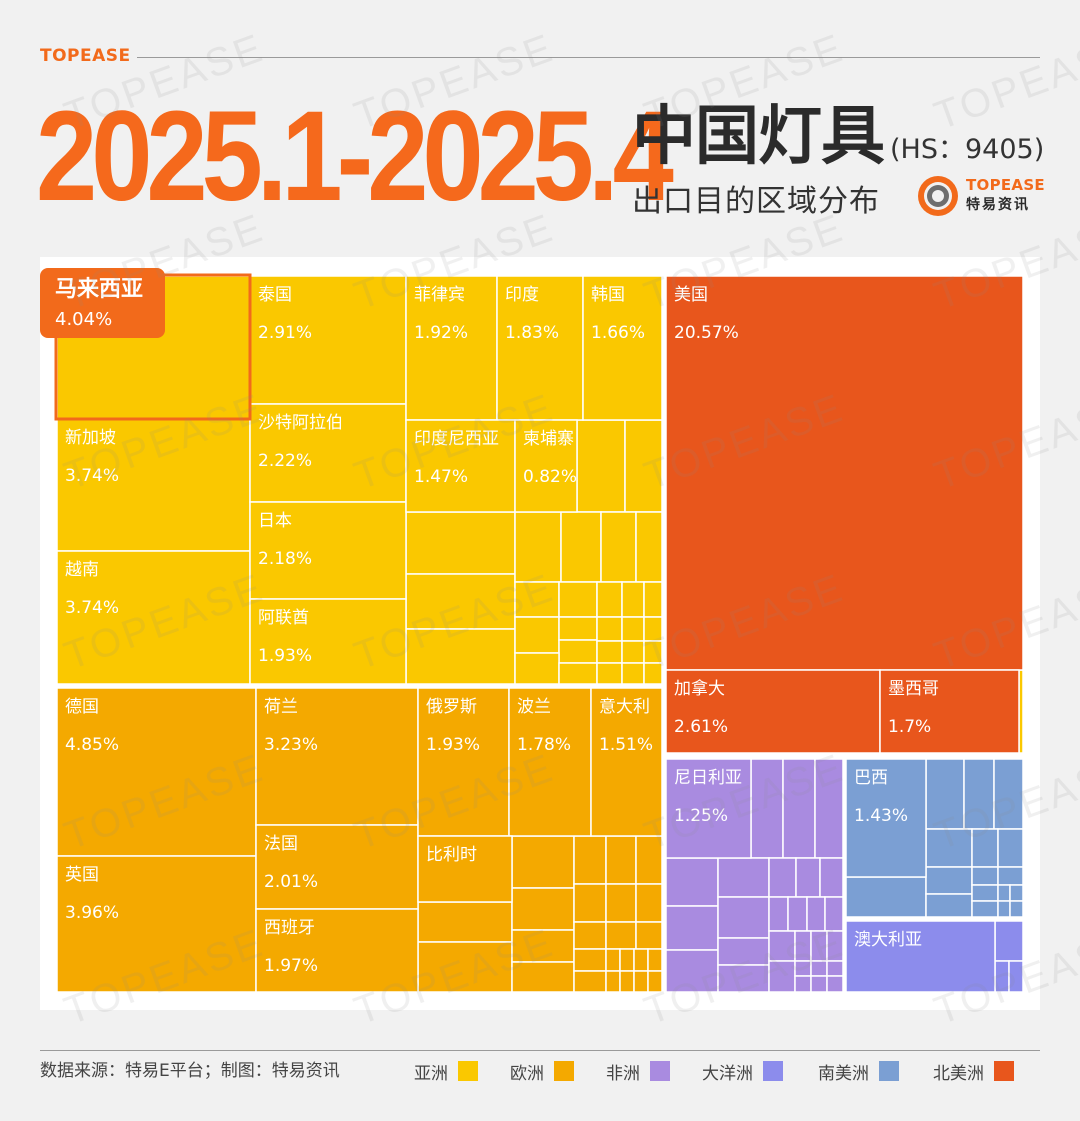 The width and height of the screenshot is (1080, 1121). Describe the element at coordinates (608, 295) in the screenshot. I see `treemap-tile-label: 韩国` at that location.